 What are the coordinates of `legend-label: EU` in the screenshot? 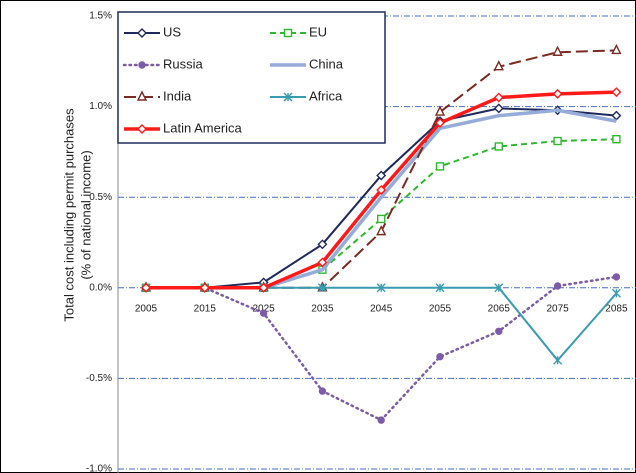 It's located at (318, 31).